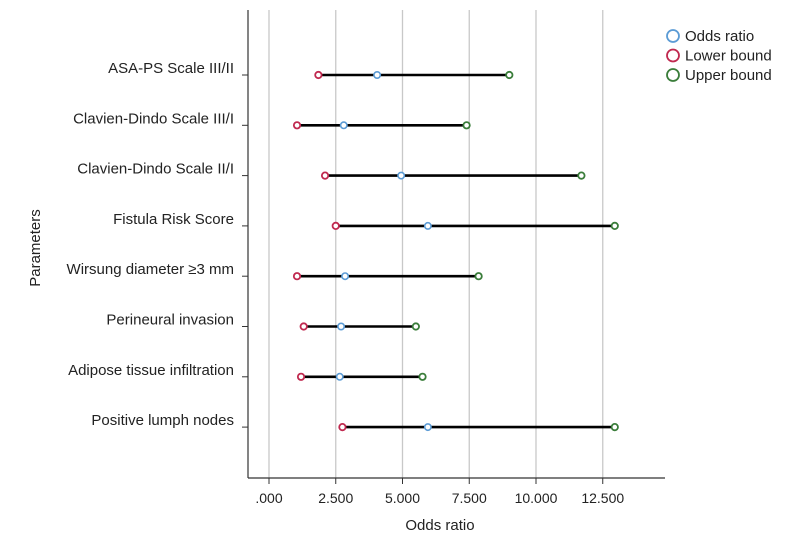  Describe the element at coordinates (268, 498) in the screenshot. I see `x-tick-label: .000` at that location.